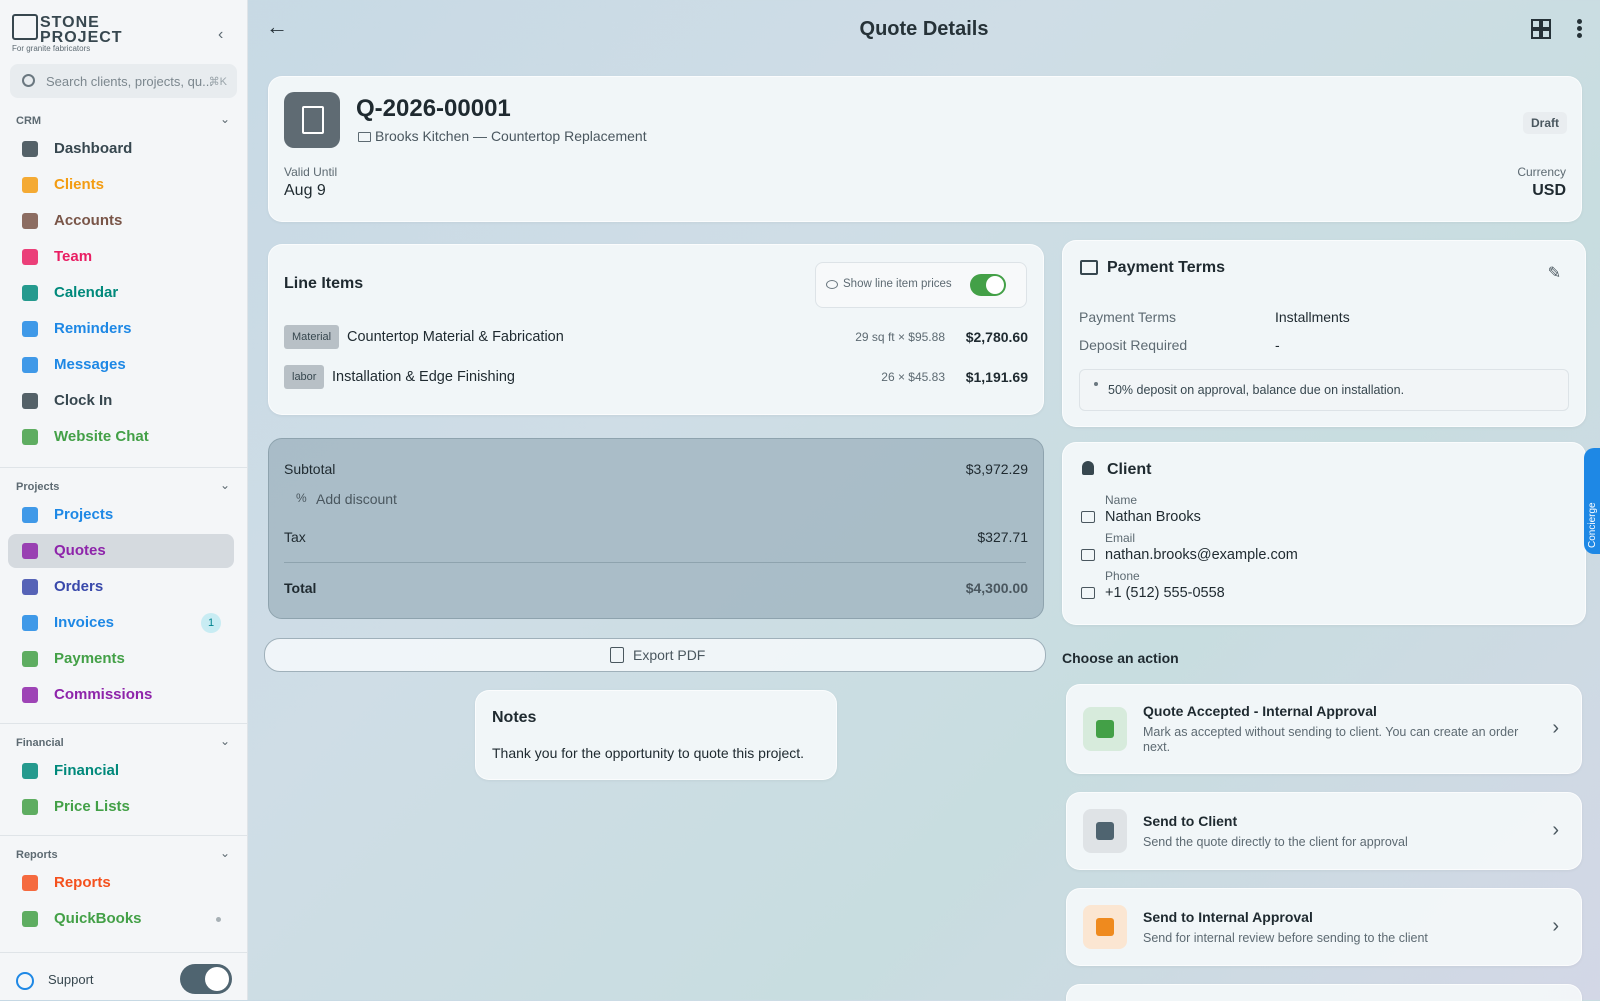 This screenshot has height=1001, width=1600. I want to click on nav-item: Accounts, so click(121, 221).